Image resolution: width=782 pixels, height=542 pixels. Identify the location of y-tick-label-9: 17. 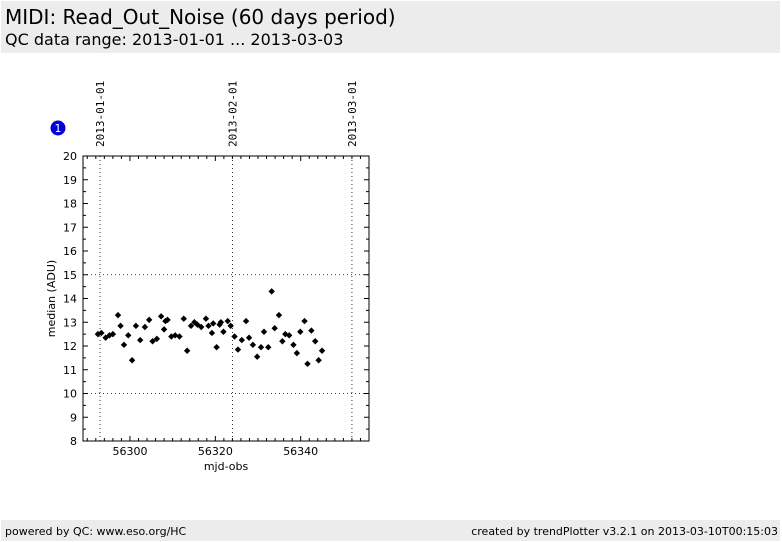
(70, 227).